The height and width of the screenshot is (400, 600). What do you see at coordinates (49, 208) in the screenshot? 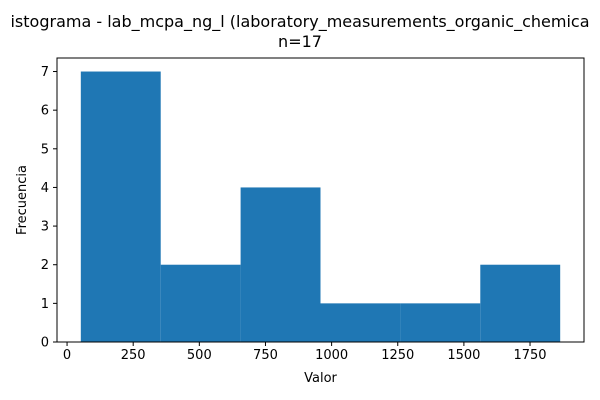
I see `y-axis-ticks: 0 1 2 3 4 5 6 7` at bounding box center [49, 208].